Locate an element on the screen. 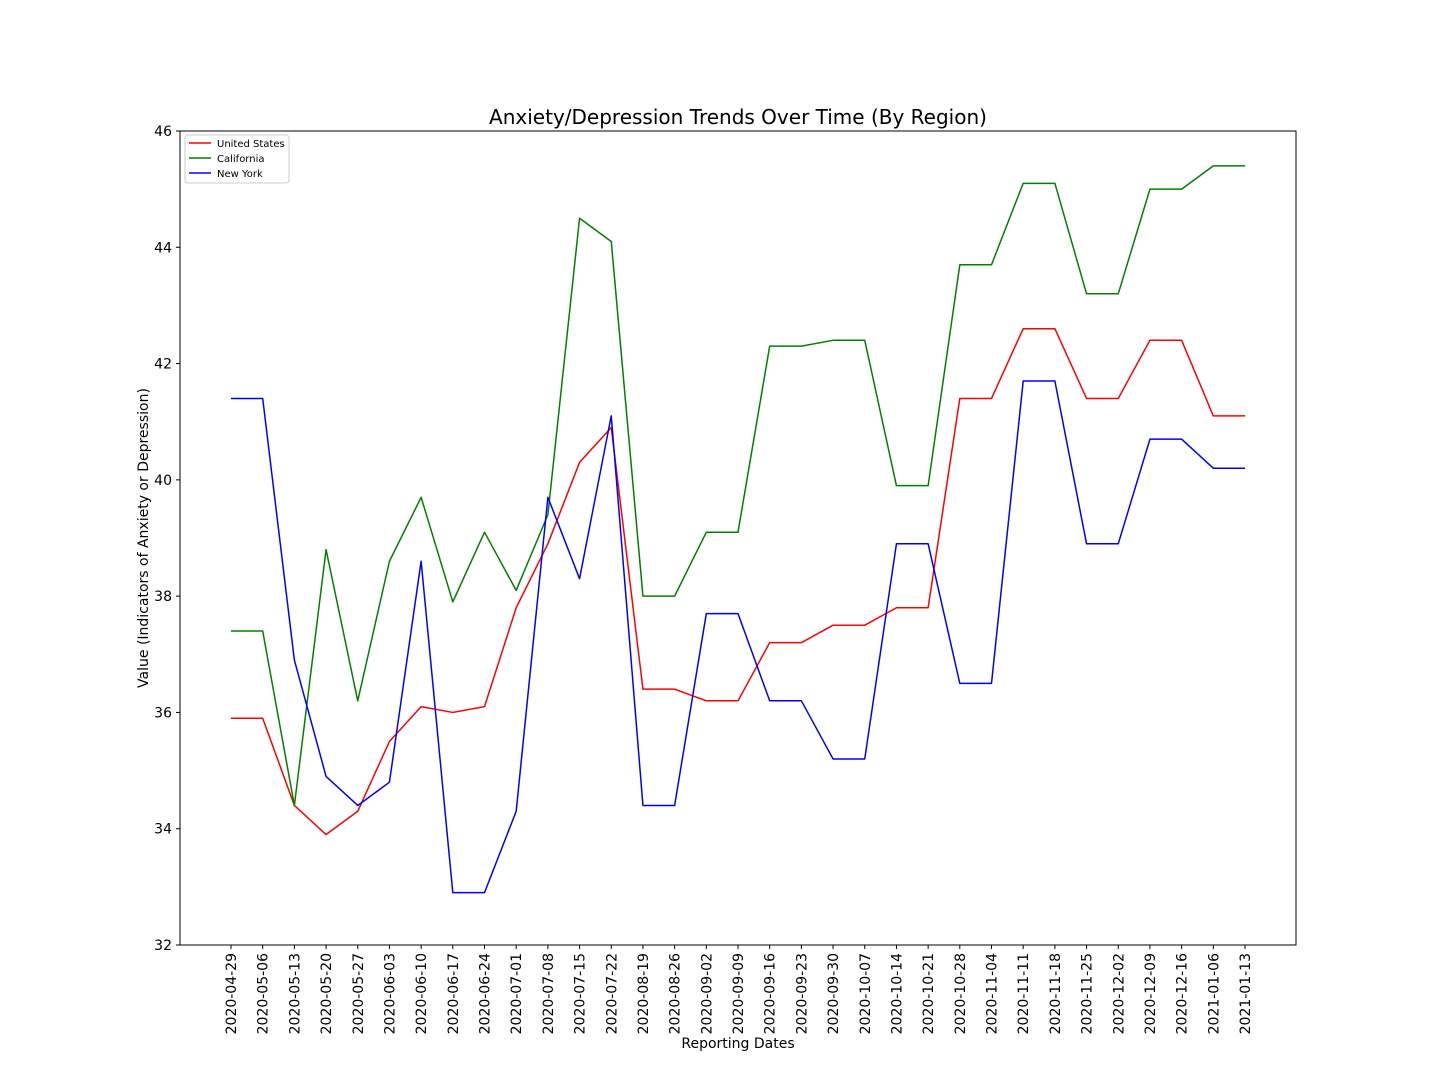 The image size is (1440, 1080). legend: United States California New York is located at coordinates (237, 159).